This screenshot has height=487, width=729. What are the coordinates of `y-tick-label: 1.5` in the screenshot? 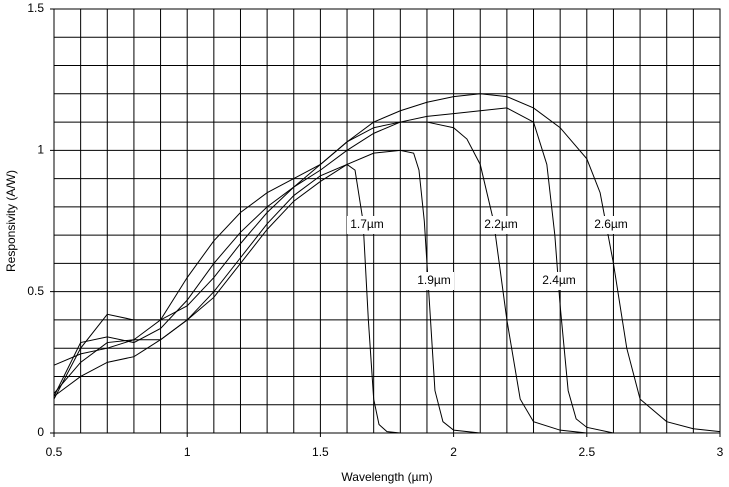 It's located at (35, 8).